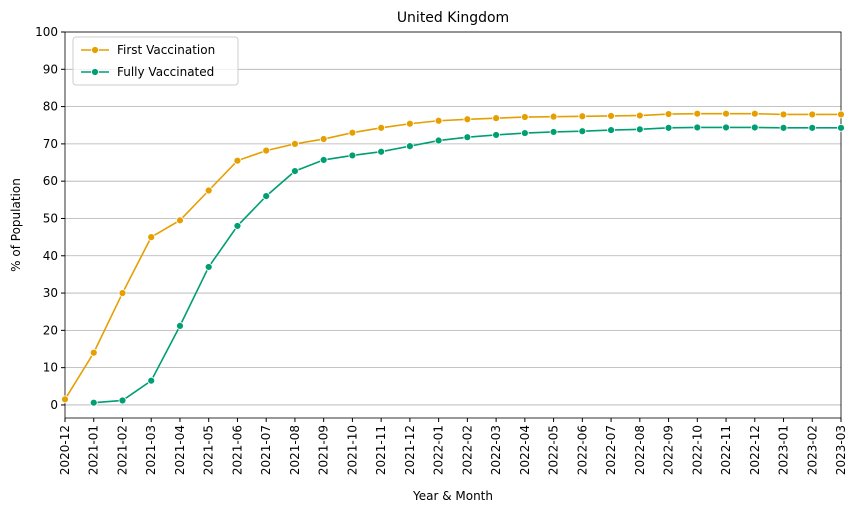 The height and width of the screenshot is (518, 857). I want to click on x-axis-label: Year & Month, so click(452, 496).